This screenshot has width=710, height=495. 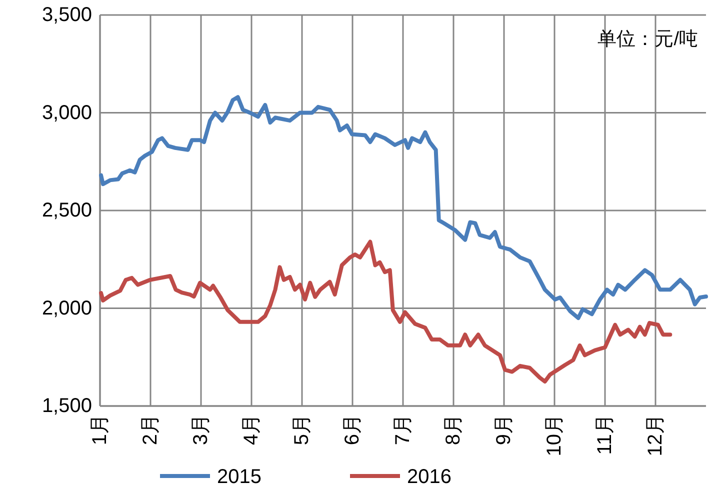 I want to click on y-tick-label: 3,500, so click(x=67, y=15).